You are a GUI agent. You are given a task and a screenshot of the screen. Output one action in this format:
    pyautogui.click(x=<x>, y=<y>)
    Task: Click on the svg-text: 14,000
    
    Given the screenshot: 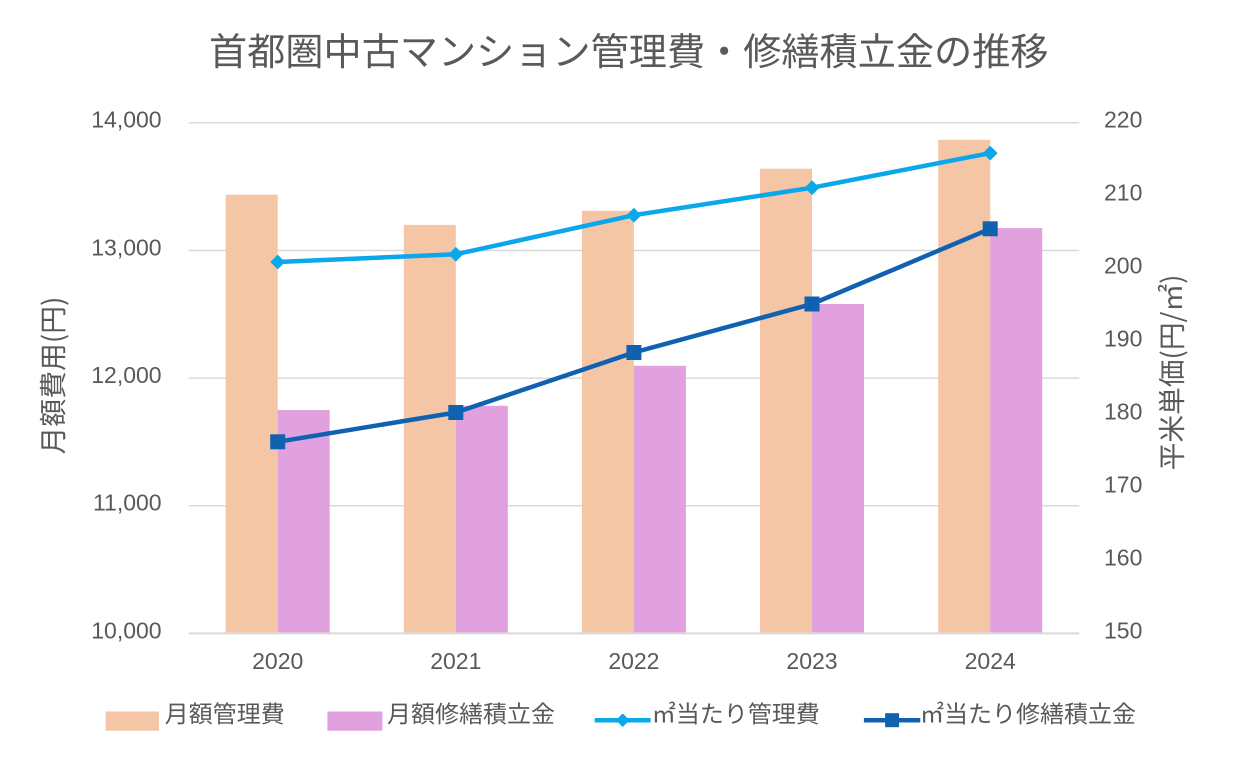 What is the action you would take?
    pyautogui.click(x=126, y=120)
    